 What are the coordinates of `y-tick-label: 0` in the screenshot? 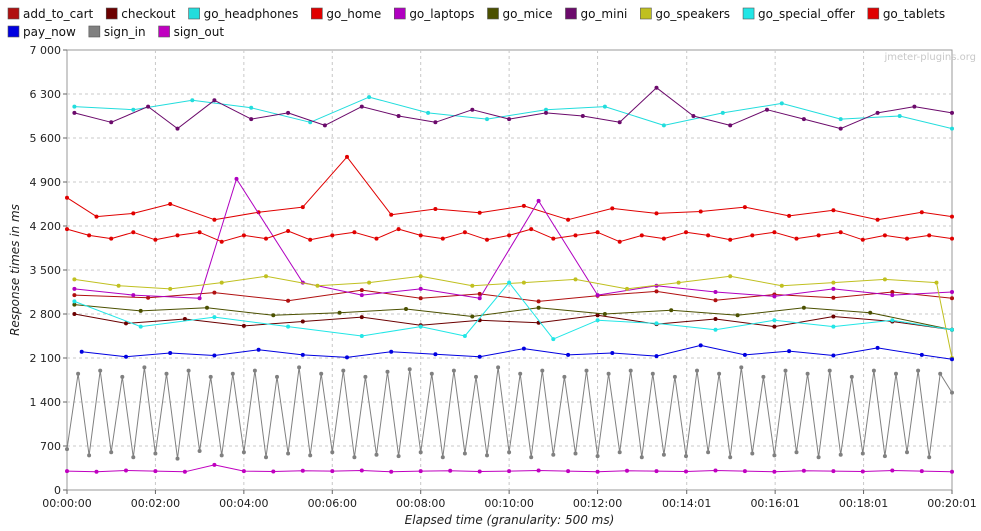 It's located at (57, 490).